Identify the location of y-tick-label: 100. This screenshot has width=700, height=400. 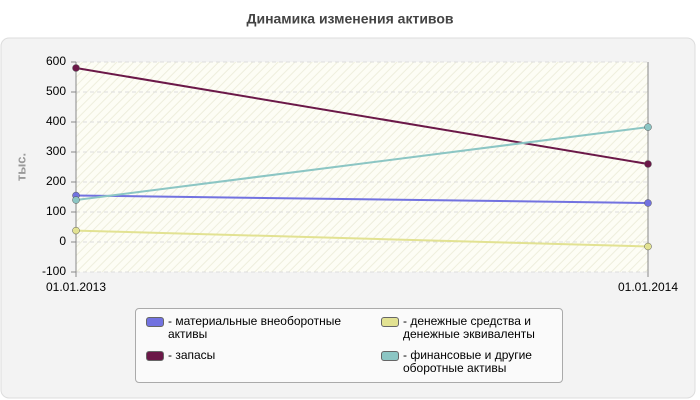
(56, 211).